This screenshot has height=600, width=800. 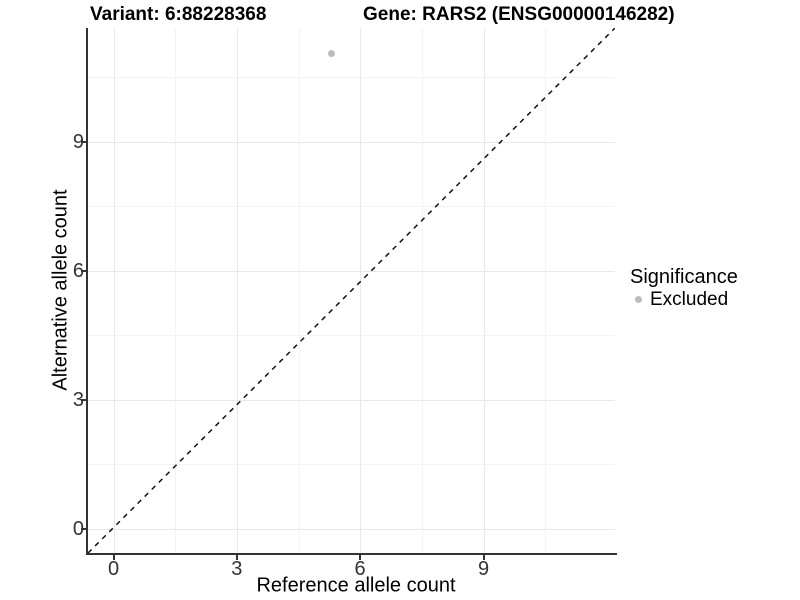 I want to click on y-axis-line, so click(x=87, y=291).